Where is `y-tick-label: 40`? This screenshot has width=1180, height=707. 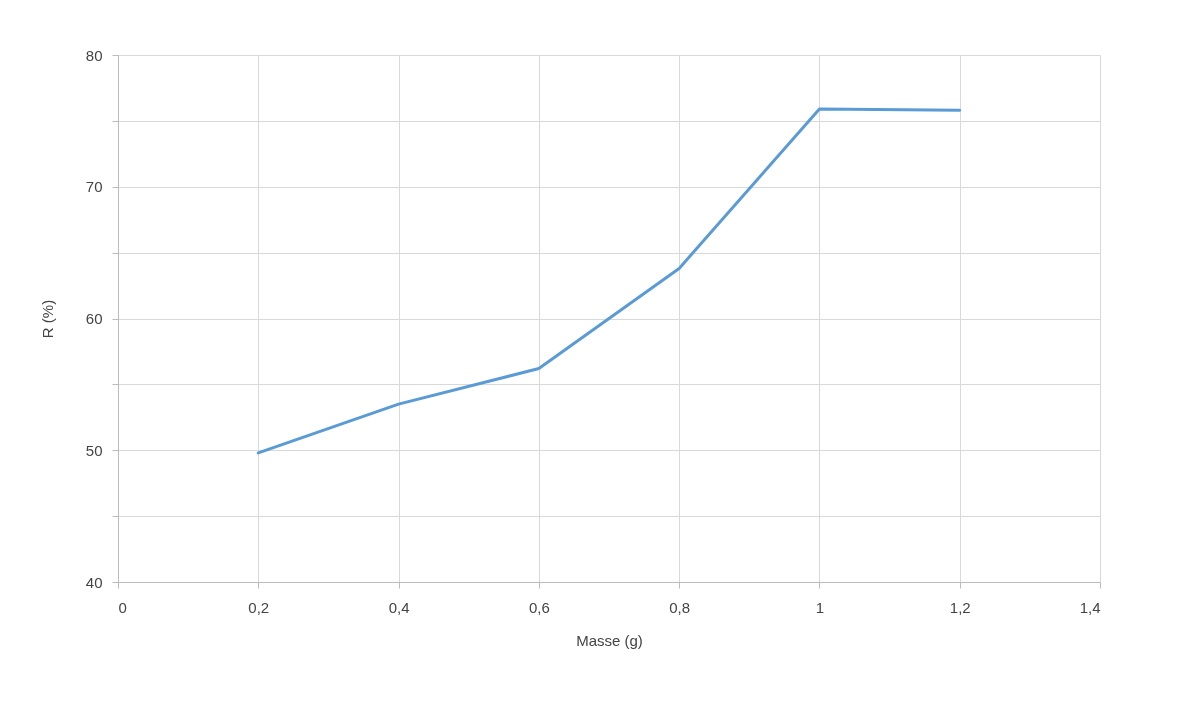 y-tick-label: 40 is located at coordinates (94, 582).